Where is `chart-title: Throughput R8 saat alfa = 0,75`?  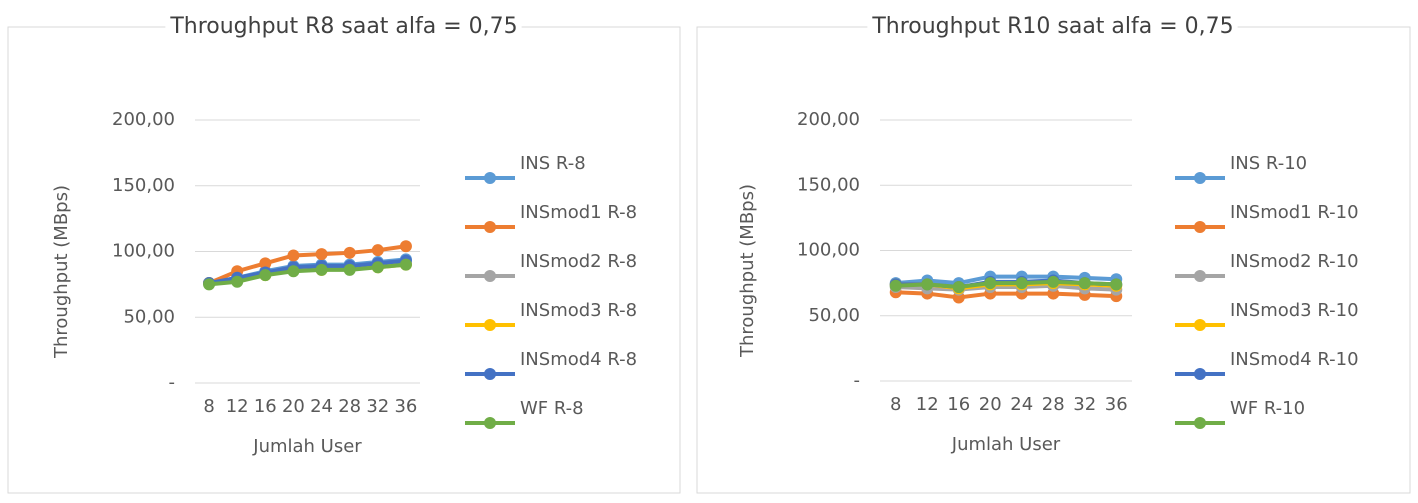
chart-title: Throughput R8 saat alfa = 0,75 is located at coordinates (343, 26).